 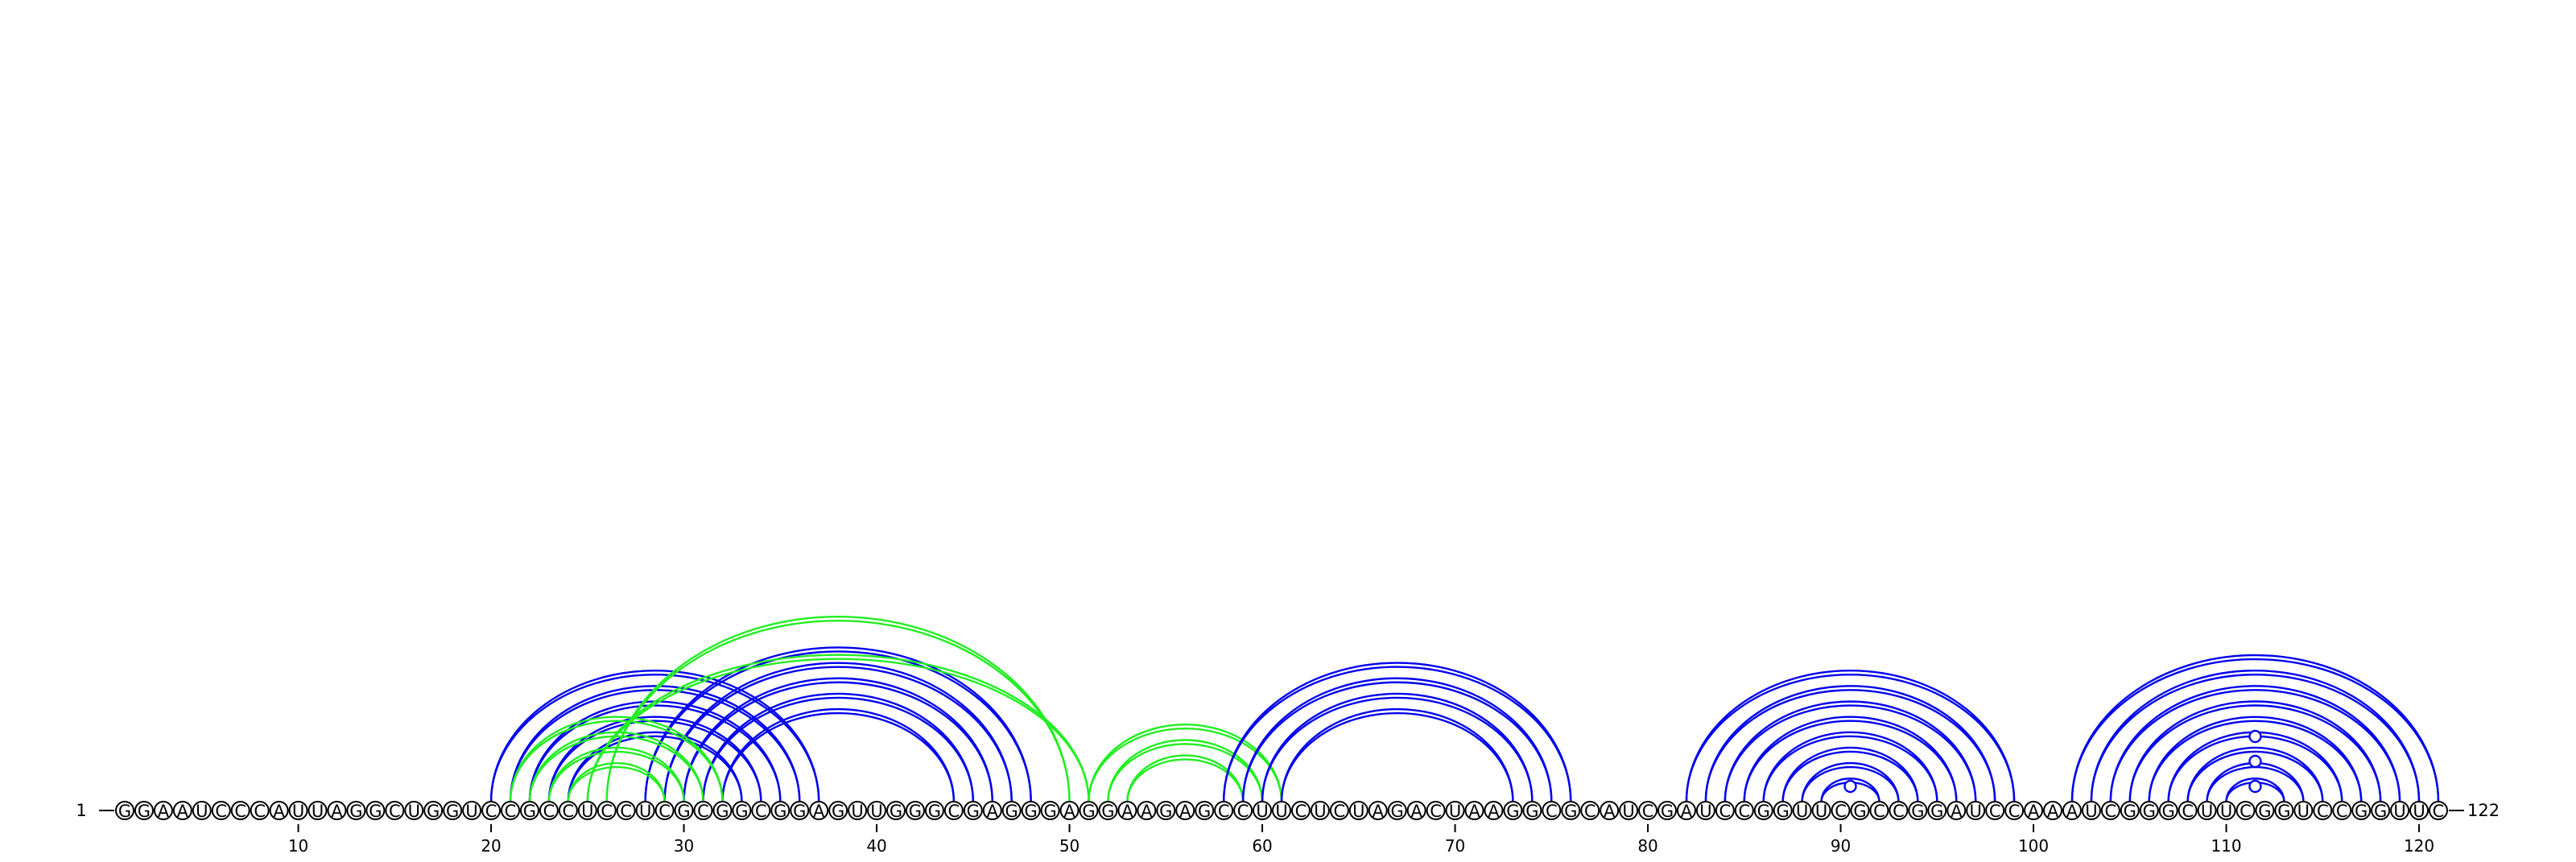 I want to click on tick-label-110: 110, so click(x=2226, y=846).